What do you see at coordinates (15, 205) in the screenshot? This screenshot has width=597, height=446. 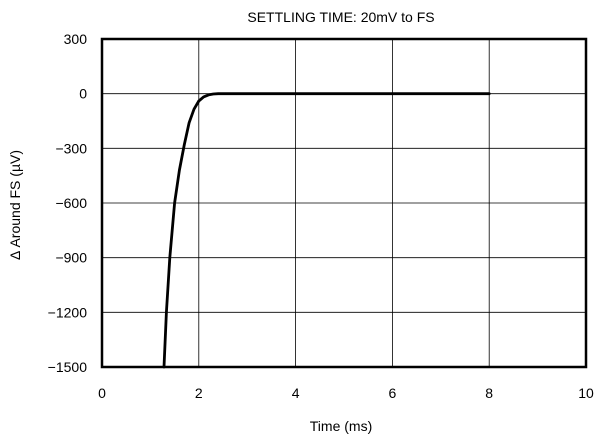 I see `y-axis-label: Δ Around FS (µV)` at bounding box center [15, 205].